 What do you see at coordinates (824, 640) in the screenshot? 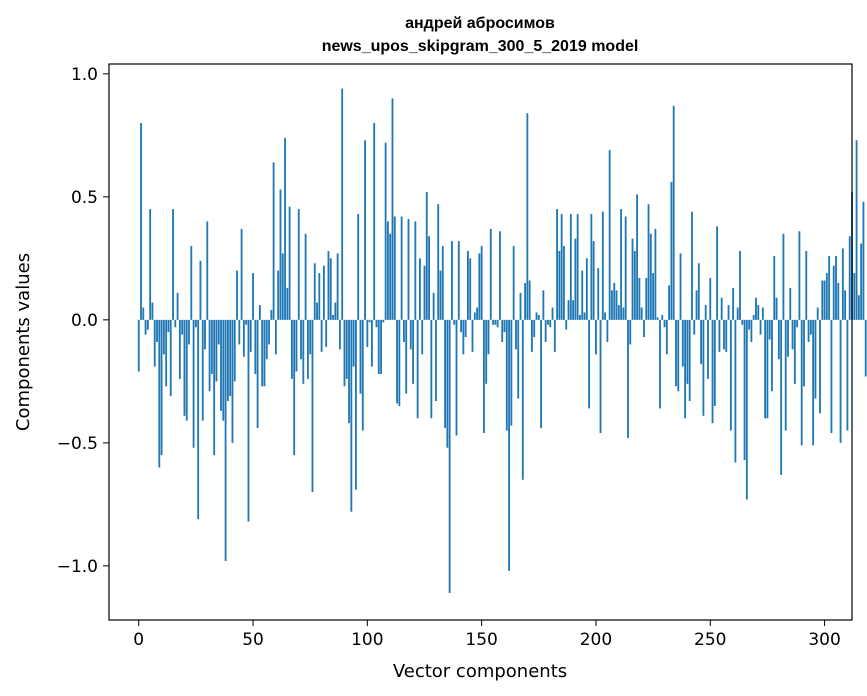
I see `x-tick-label-6: 300` at bounding box center [824, 640].